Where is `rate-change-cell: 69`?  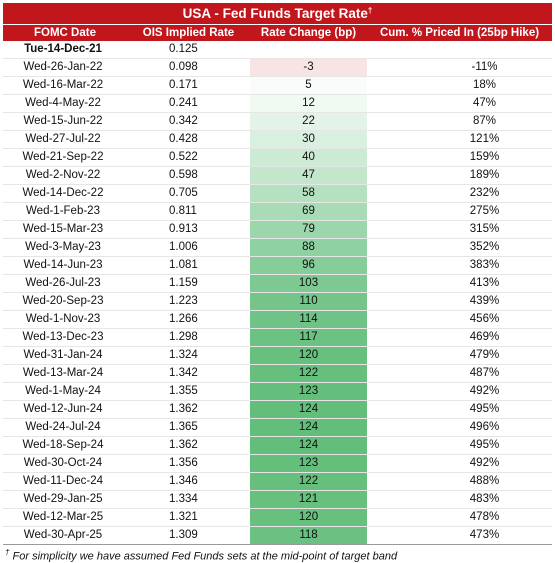 rate-change-cell: 69 is located at coordinates (308, 211).